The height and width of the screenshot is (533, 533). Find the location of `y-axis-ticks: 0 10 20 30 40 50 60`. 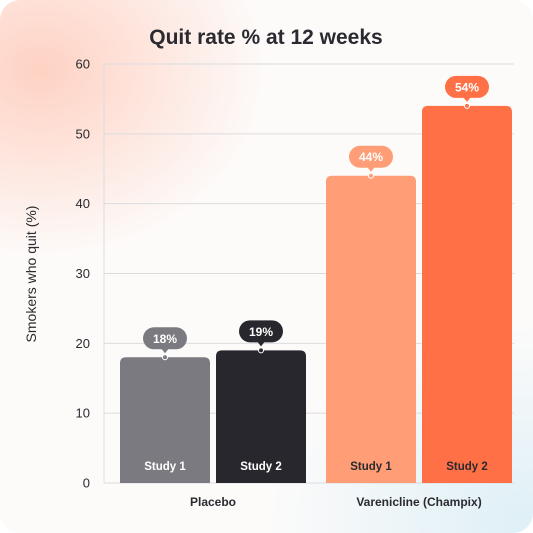

y-axis-ticks: 0 10 20 30 40 50 60 is located at coordinates (83, 274).